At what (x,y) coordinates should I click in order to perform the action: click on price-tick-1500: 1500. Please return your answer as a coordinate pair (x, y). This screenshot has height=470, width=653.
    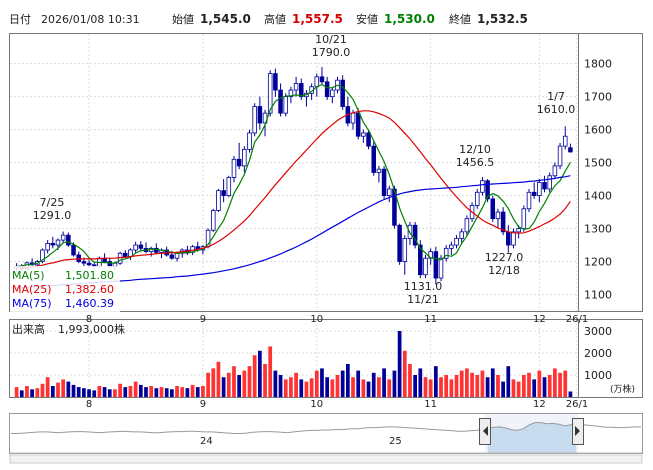
    Looking at the image, I should click on (598, 163).